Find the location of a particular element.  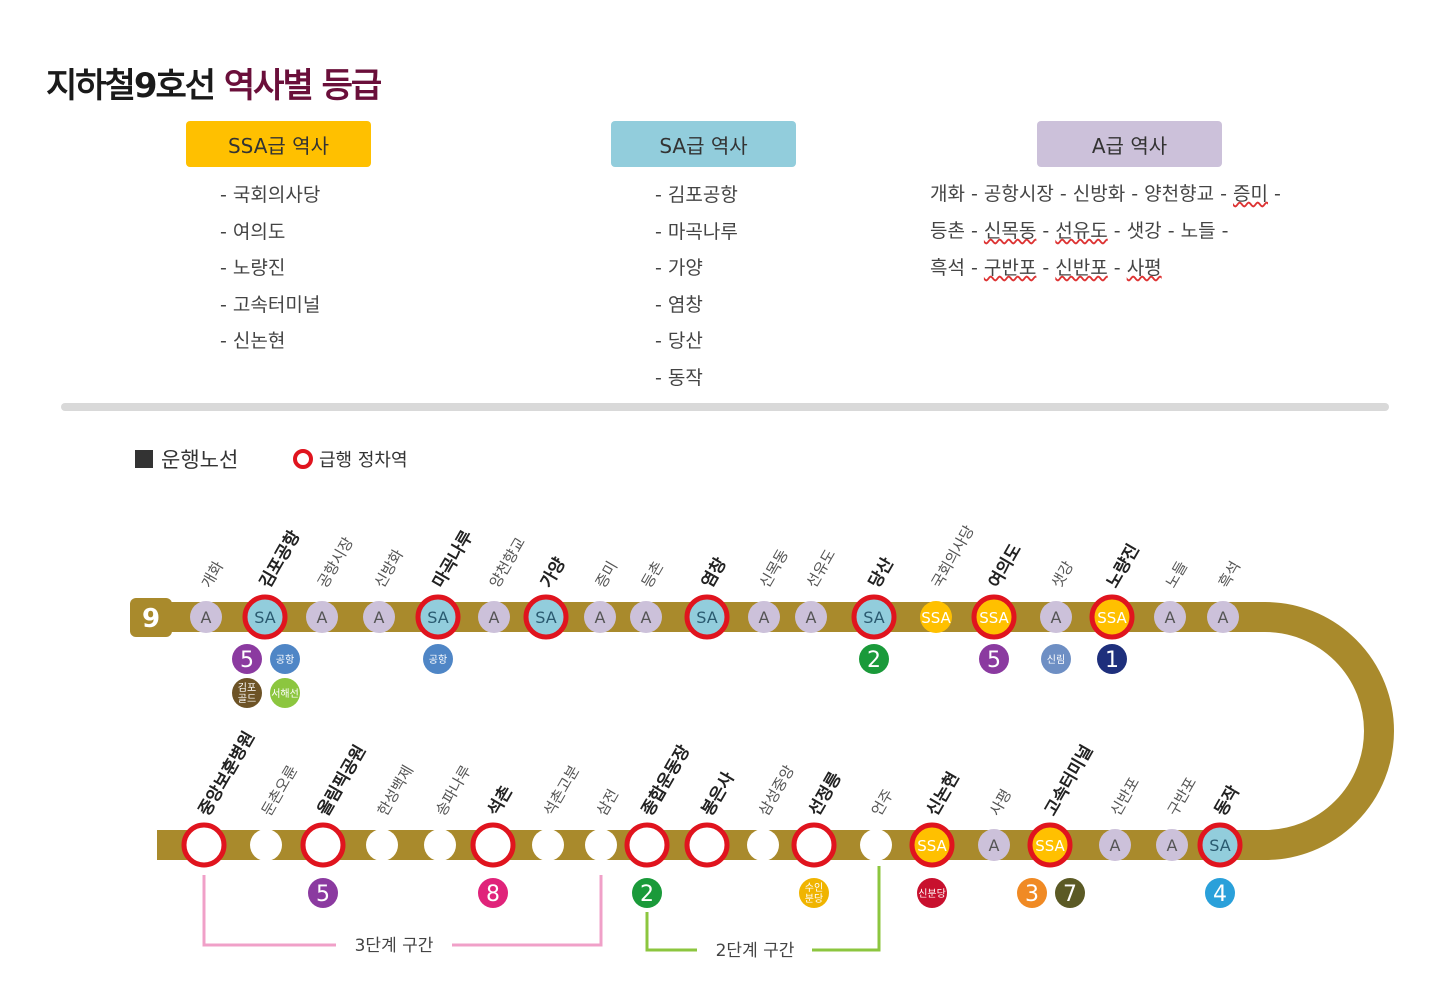

station-name: 샛강 is located at coordinates (1062, 574).